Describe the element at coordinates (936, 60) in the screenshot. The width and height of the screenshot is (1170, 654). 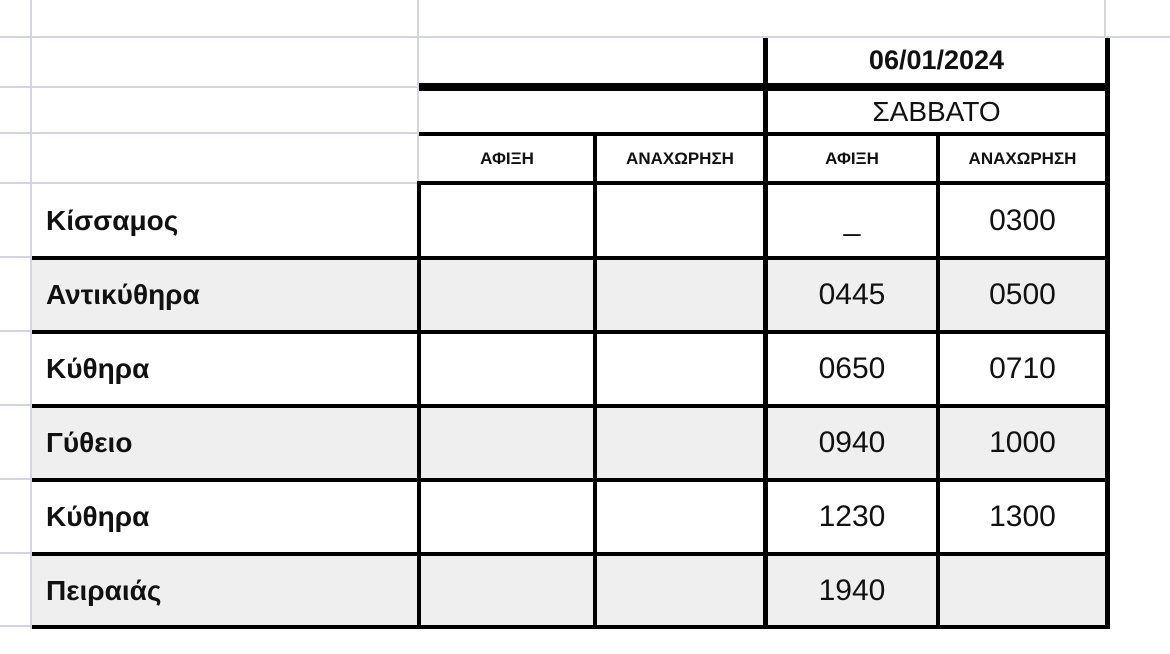
I see `date-cell: 06/01/2024` at that location.